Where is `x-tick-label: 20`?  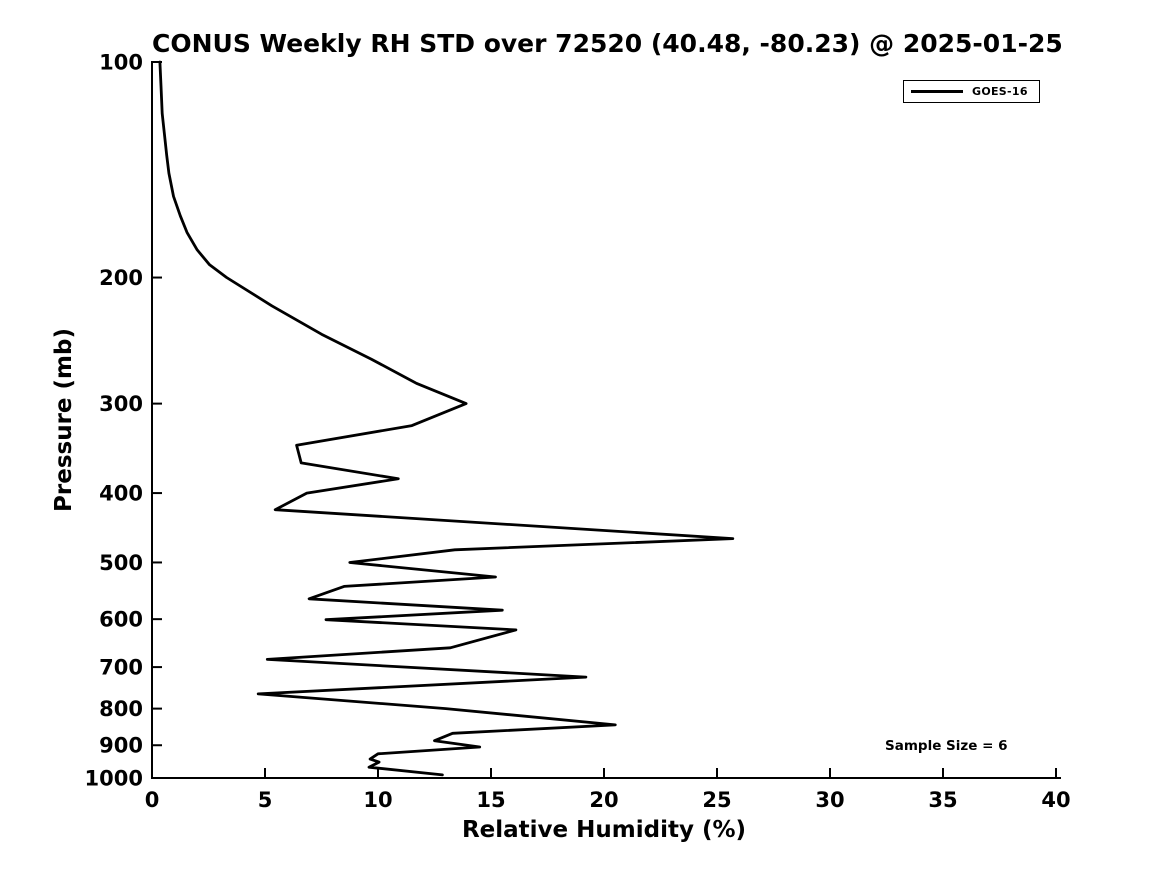 x-tick-label: 20 is located at coordinates (603, 800).